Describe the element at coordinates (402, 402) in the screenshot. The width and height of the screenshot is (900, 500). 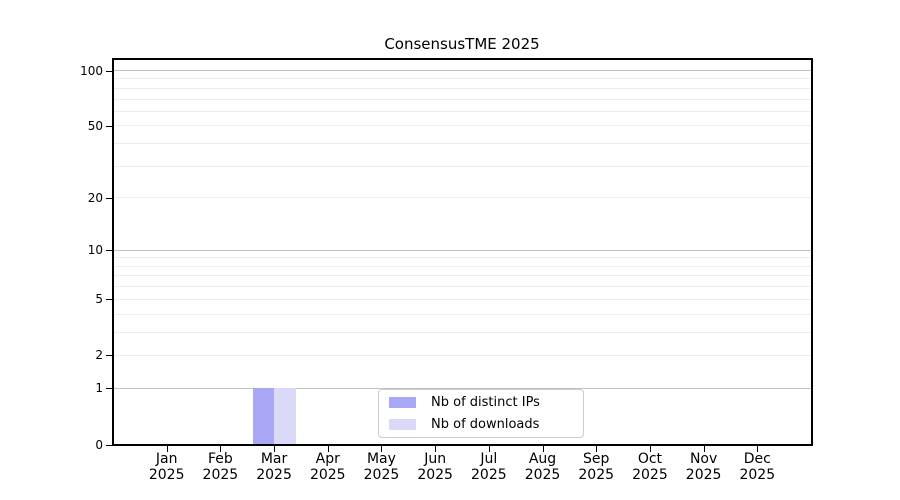
I see `legend-swatch-distinct-ips-icon` at that location.